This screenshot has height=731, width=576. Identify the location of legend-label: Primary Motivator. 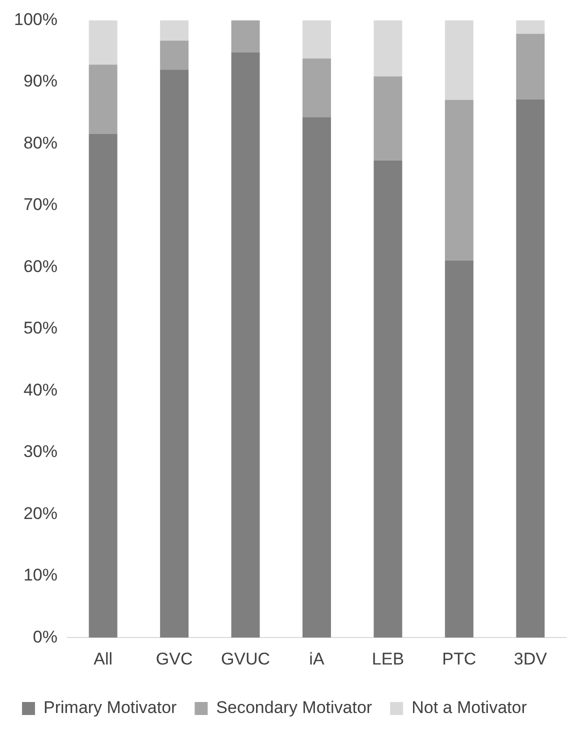
(111, 708).